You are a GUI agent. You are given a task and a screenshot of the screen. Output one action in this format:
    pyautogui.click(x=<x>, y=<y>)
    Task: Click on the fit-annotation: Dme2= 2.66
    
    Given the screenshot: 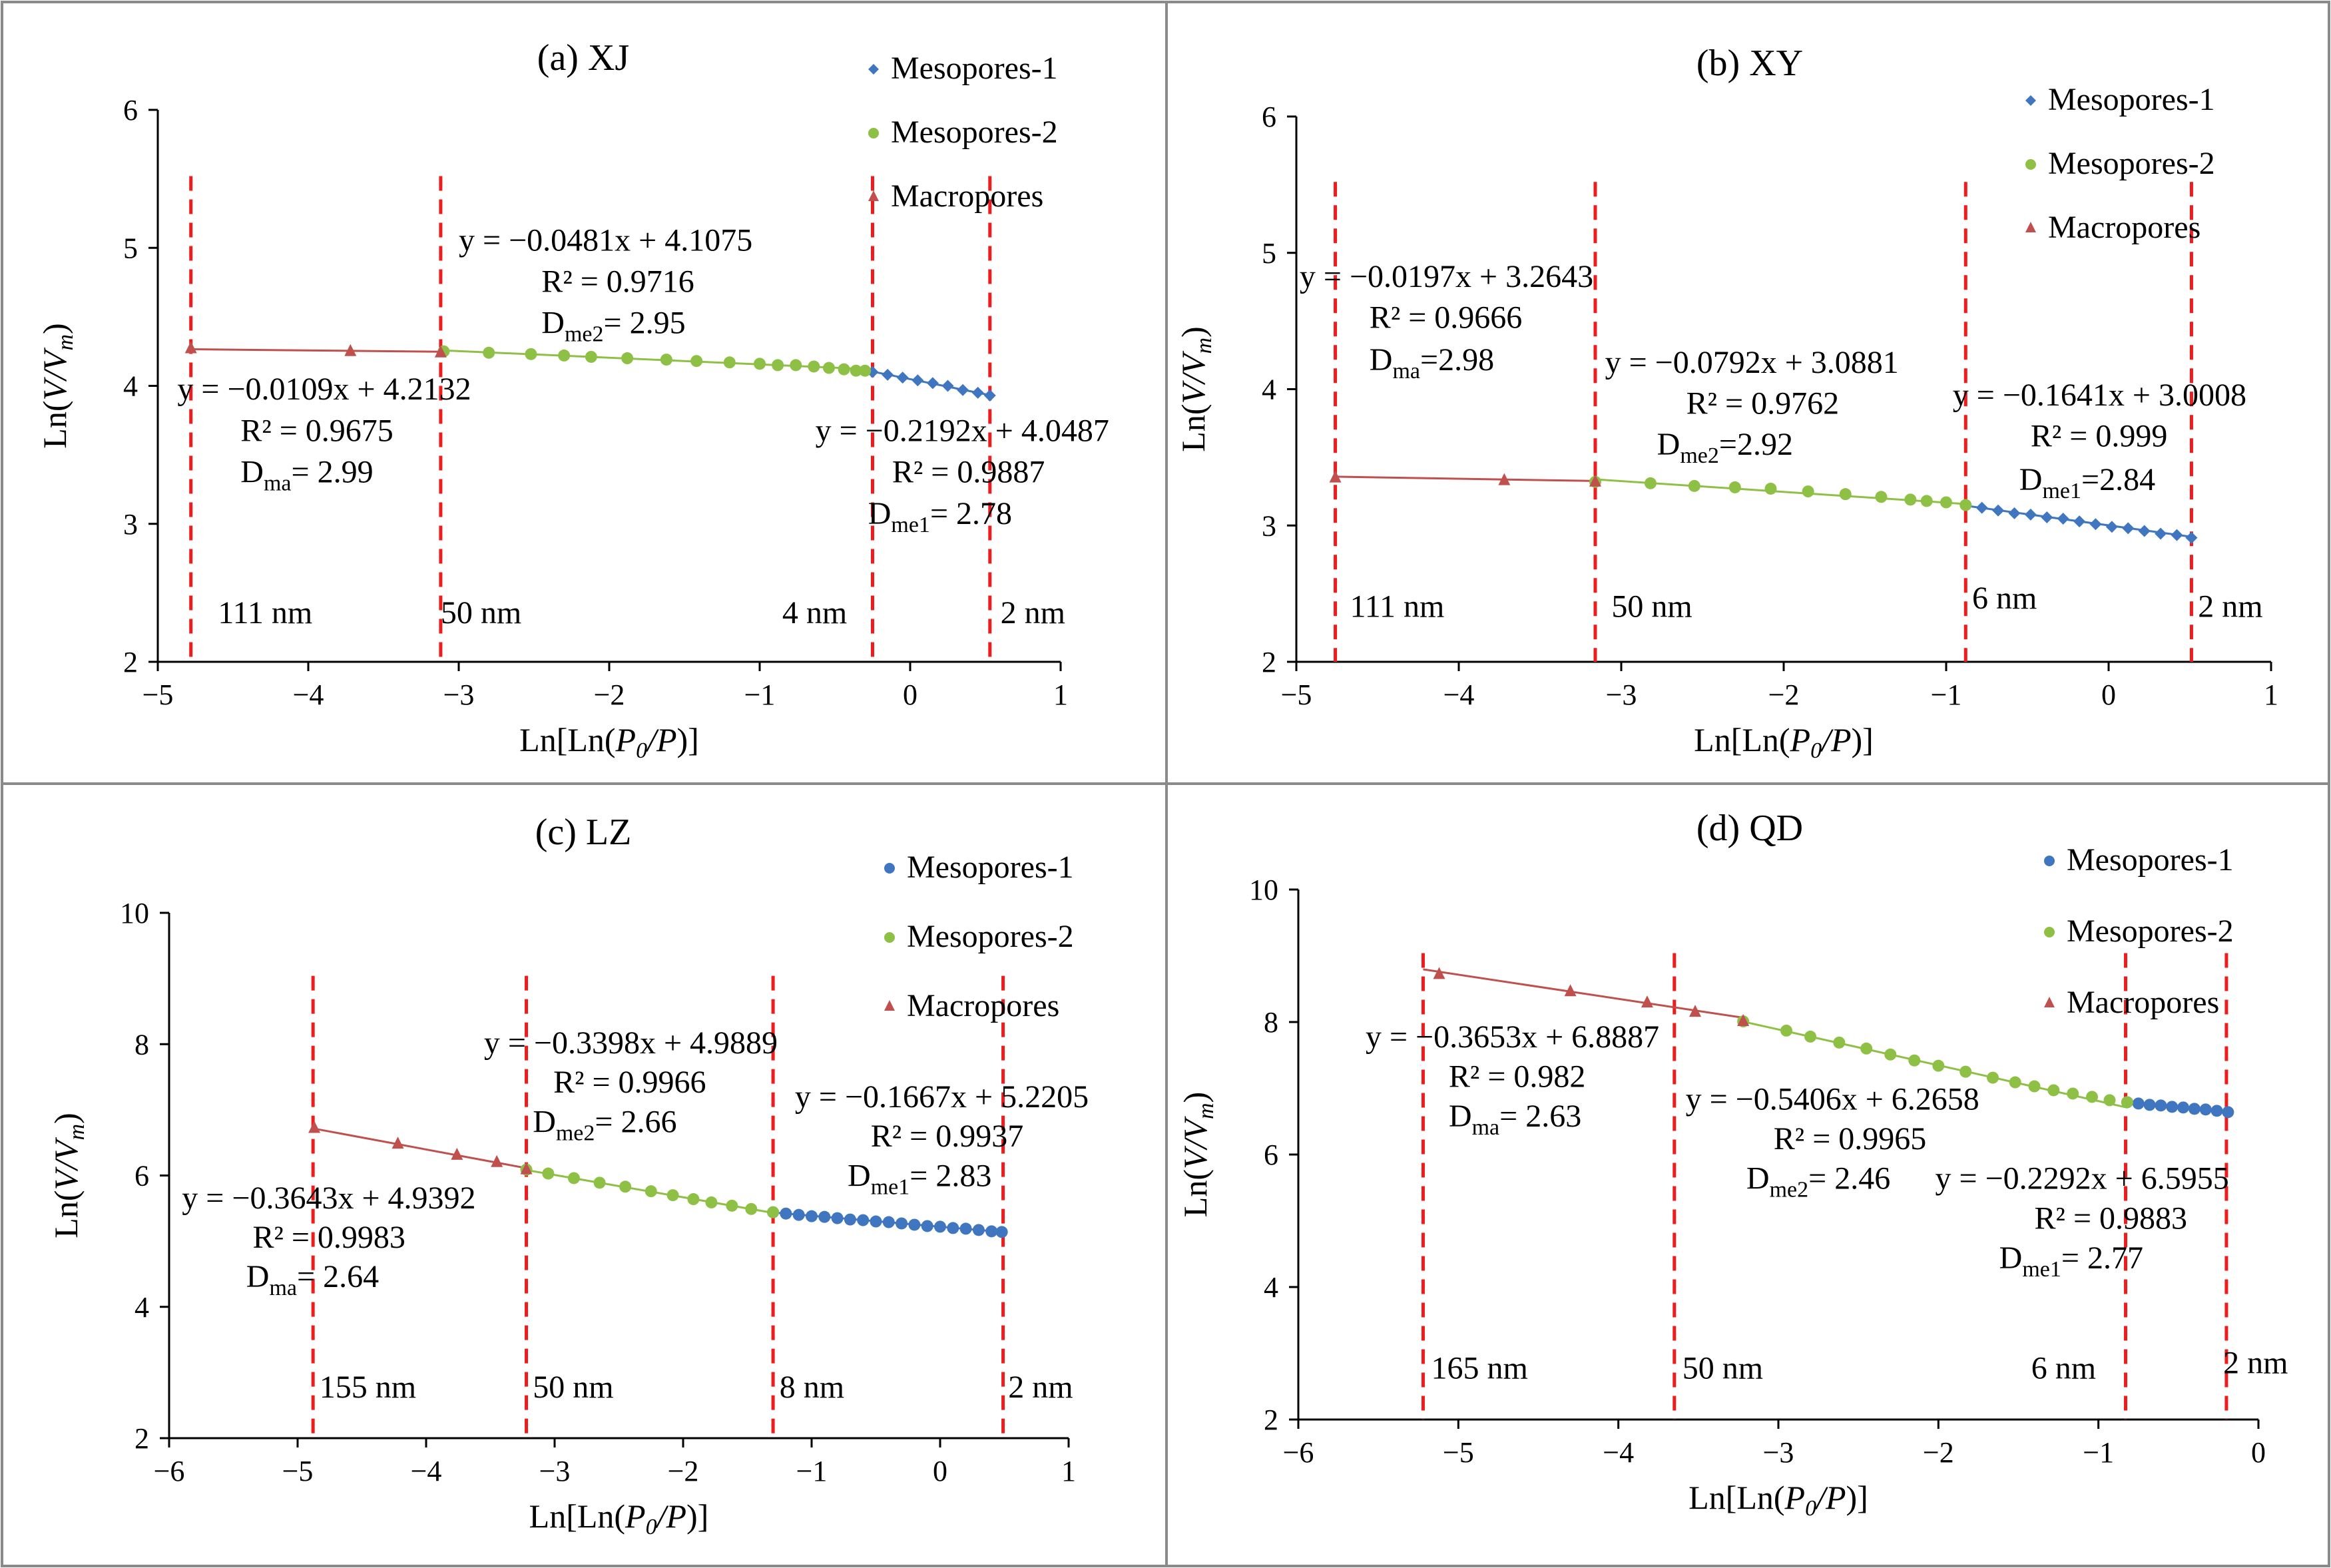 What is the action you would take?
    pyautogui.click(x=605, y=1124)
    